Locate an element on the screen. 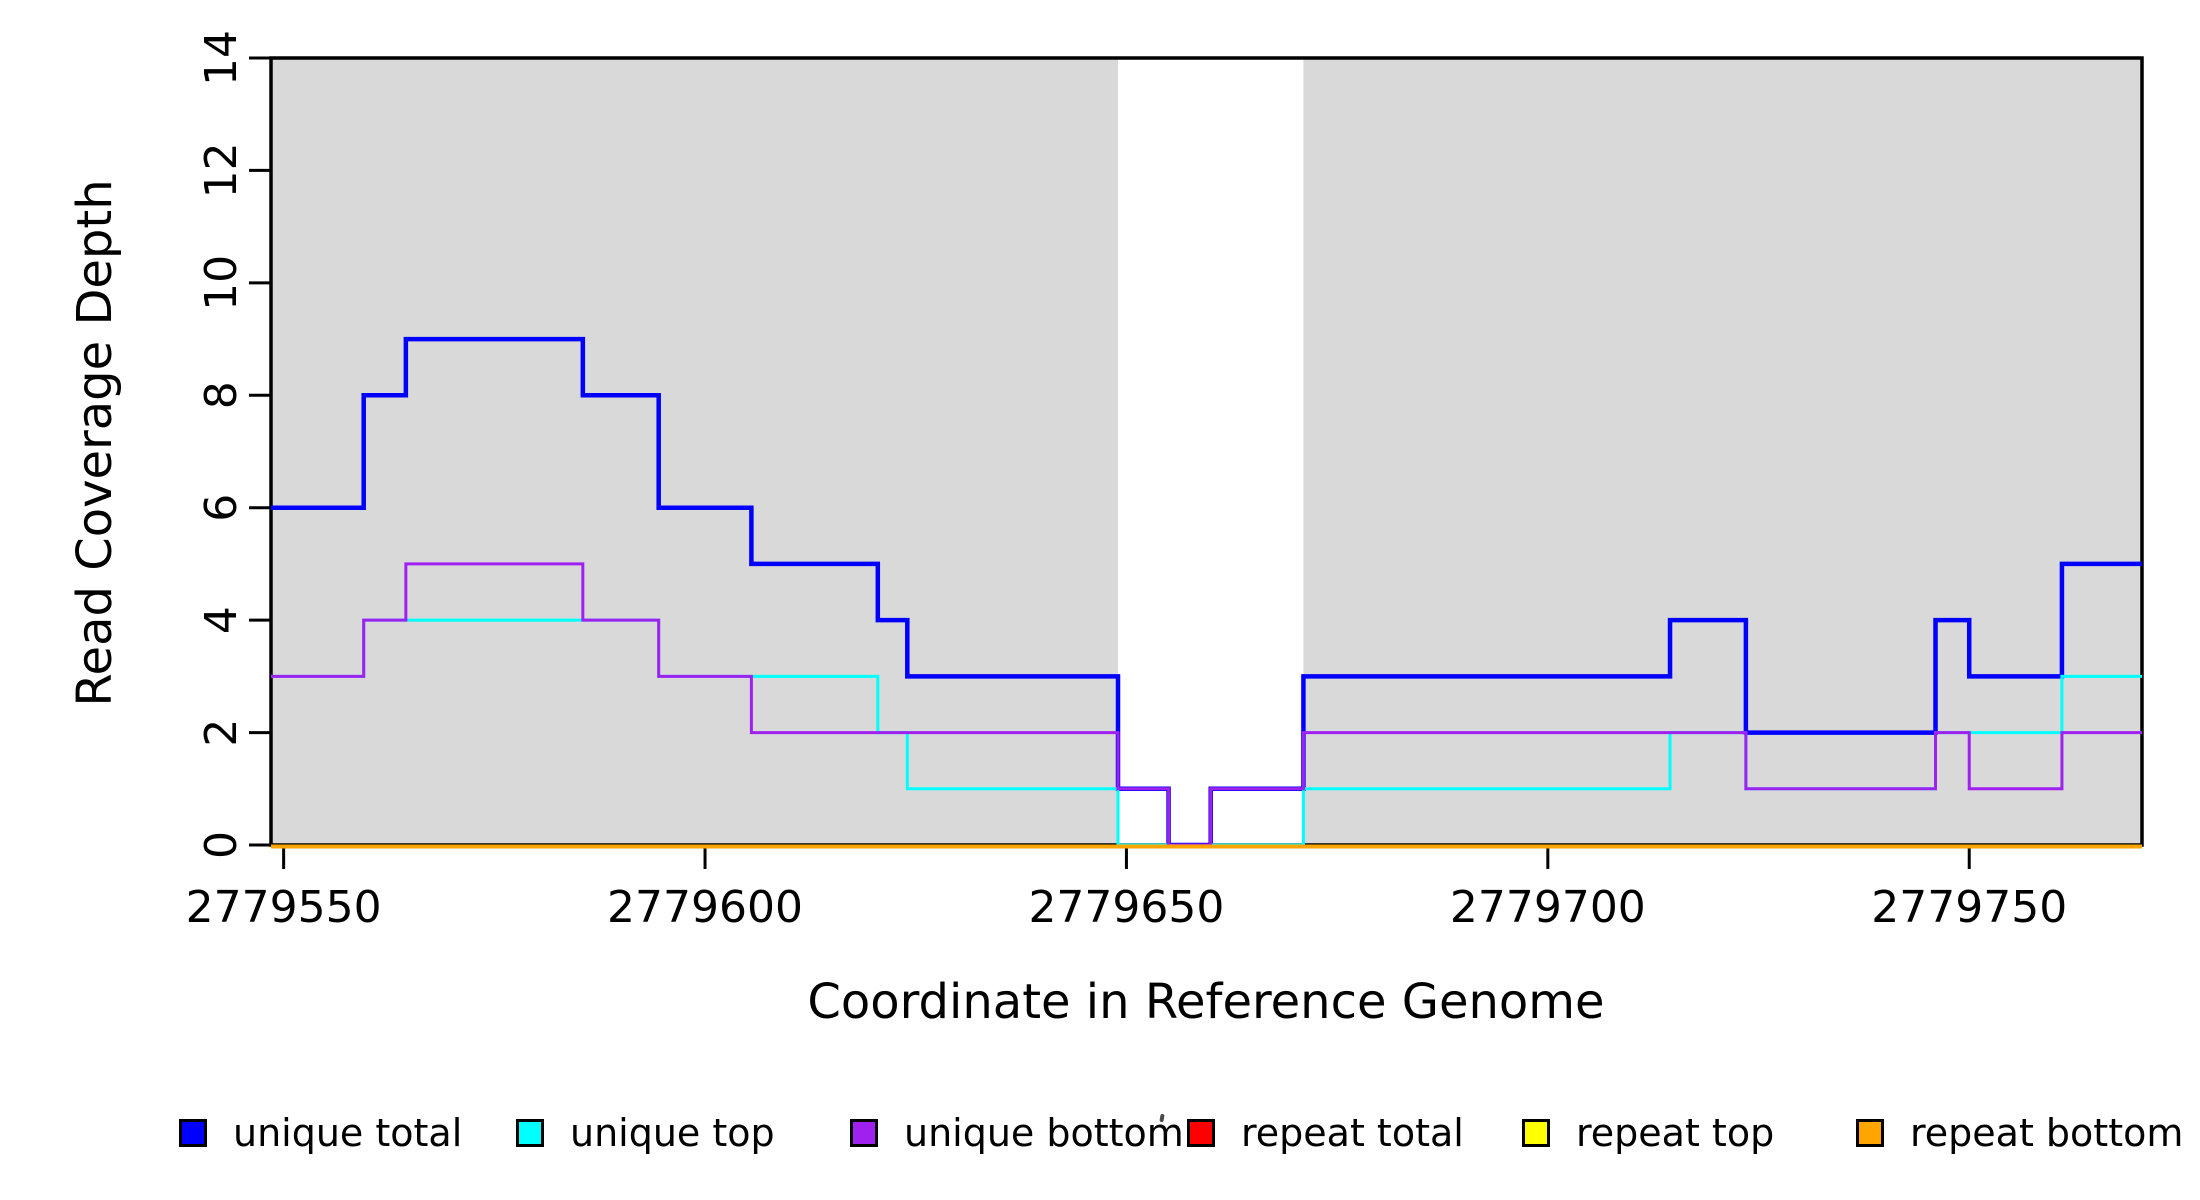 This screenshot has width=2200, height=1200. legend-item-repeat-bottom: repeat bottom is located at coordinates (2019, 1133).